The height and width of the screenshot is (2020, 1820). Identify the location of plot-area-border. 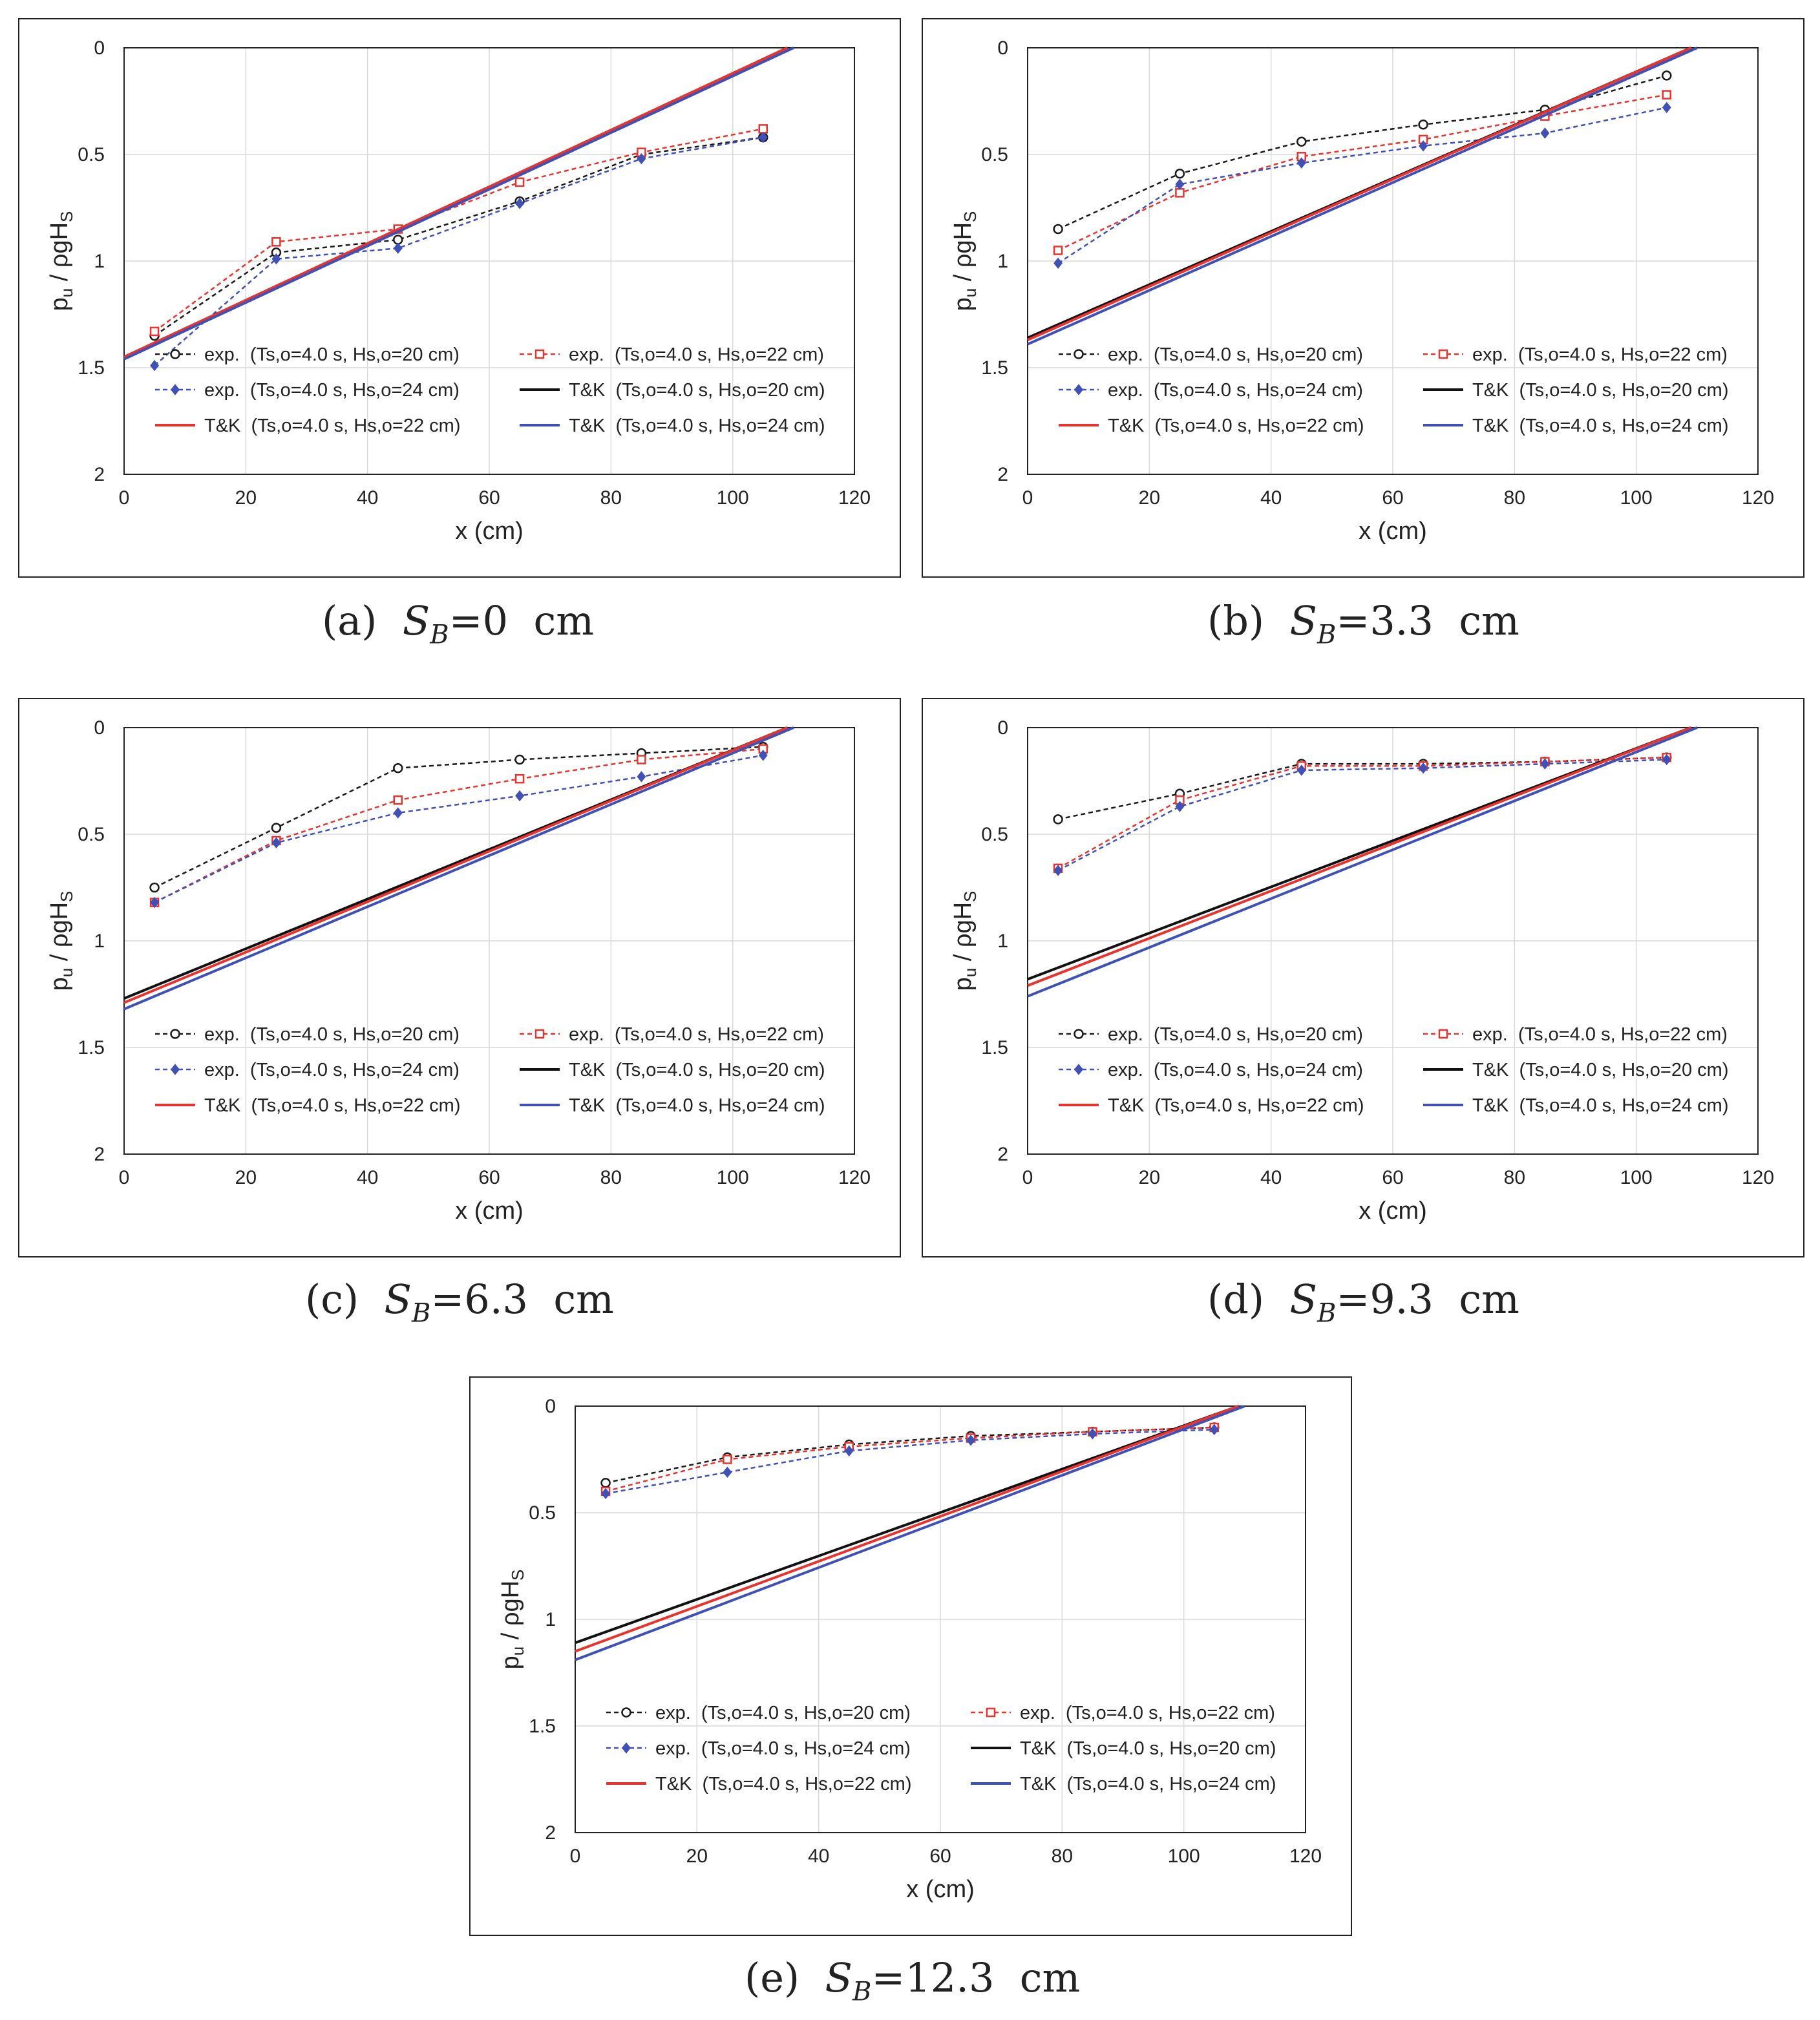
(1393, 261).